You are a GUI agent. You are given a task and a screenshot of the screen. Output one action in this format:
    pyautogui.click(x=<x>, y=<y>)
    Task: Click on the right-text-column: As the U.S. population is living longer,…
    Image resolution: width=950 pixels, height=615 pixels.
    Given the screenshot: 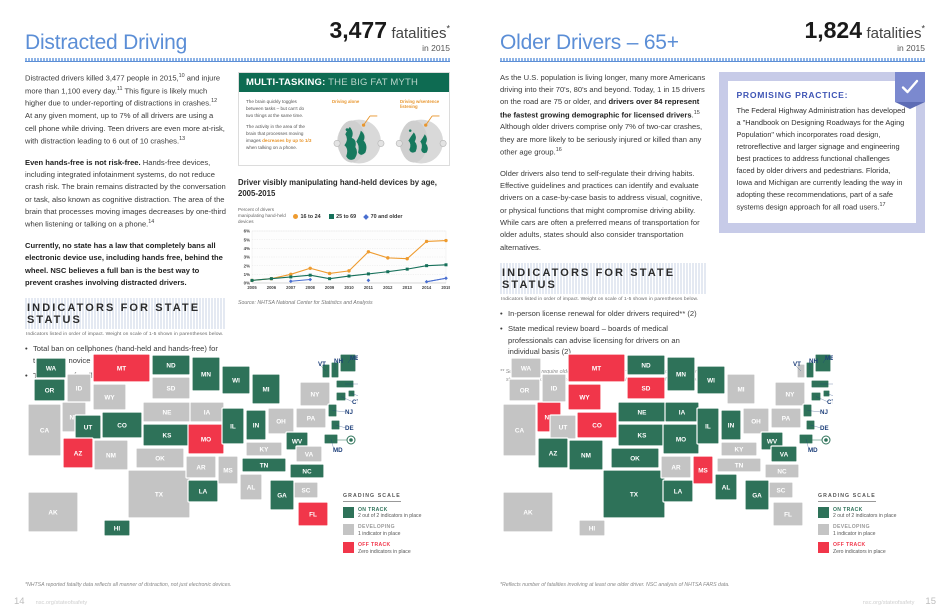 What is the action you would take?
    pyautogui.click(x=603, y=228)
    